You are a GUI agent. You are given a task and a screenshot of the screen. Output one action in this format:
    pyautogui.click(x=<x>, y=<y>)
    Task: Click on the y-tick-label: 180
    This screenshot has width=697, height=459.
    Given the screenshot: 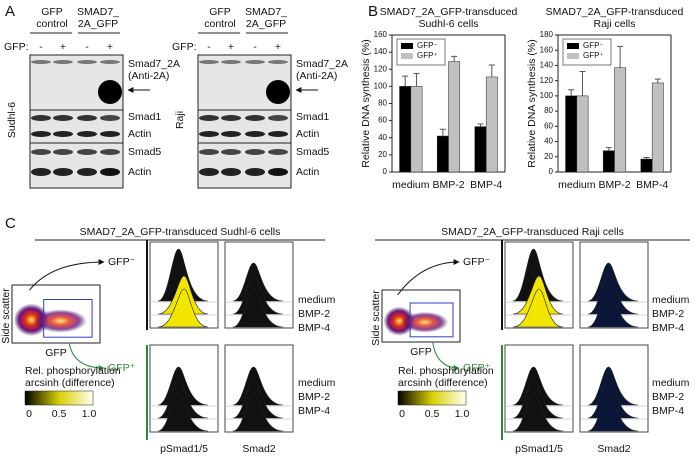 What is the action you would take?
    pyautogui.click(x=547, y=34)
    